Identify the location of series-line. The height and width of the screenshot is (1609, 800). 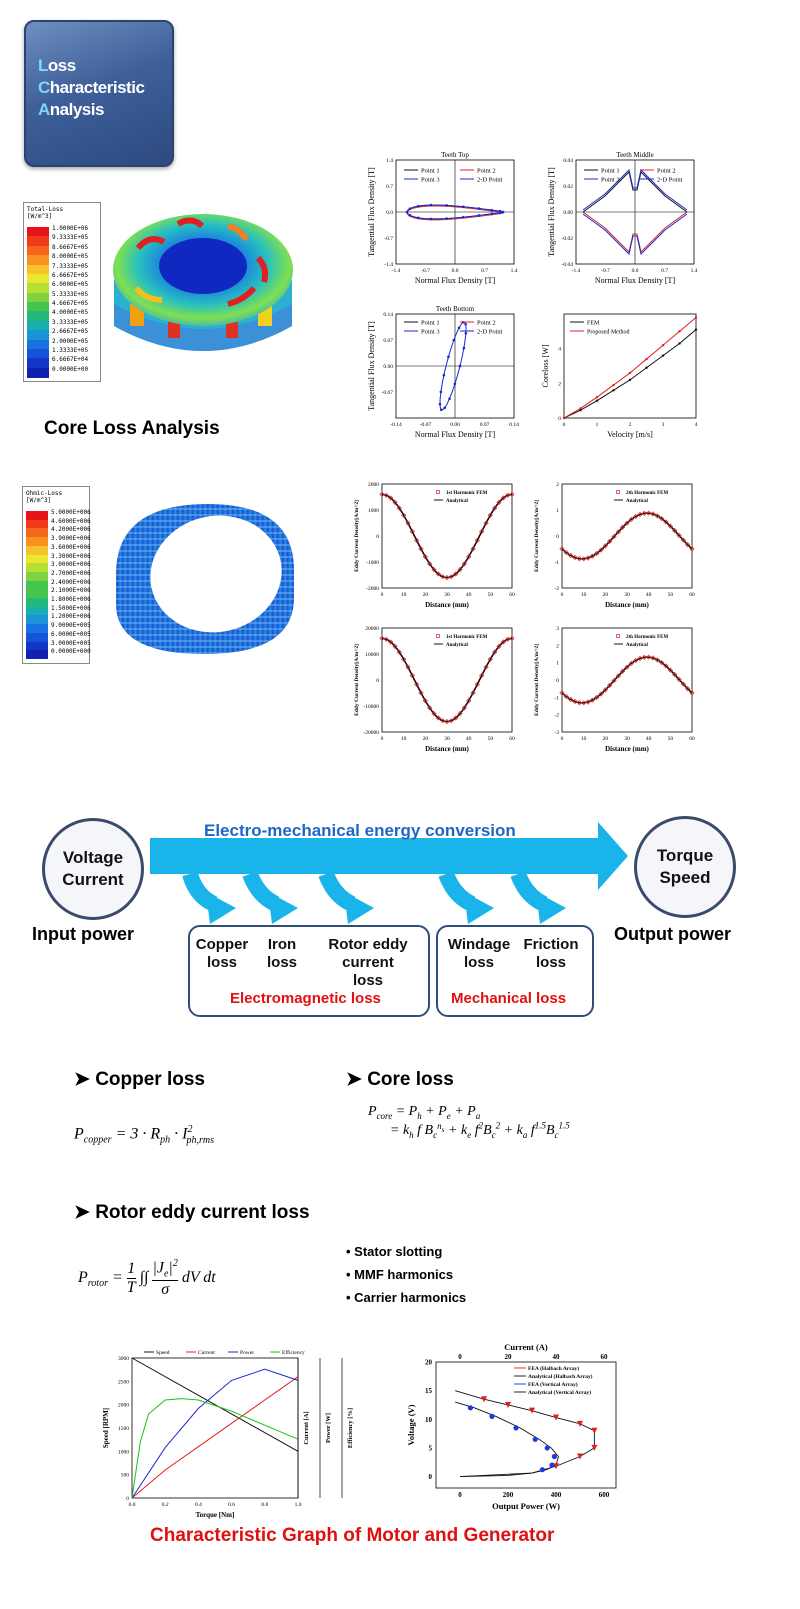
(215, 1404).